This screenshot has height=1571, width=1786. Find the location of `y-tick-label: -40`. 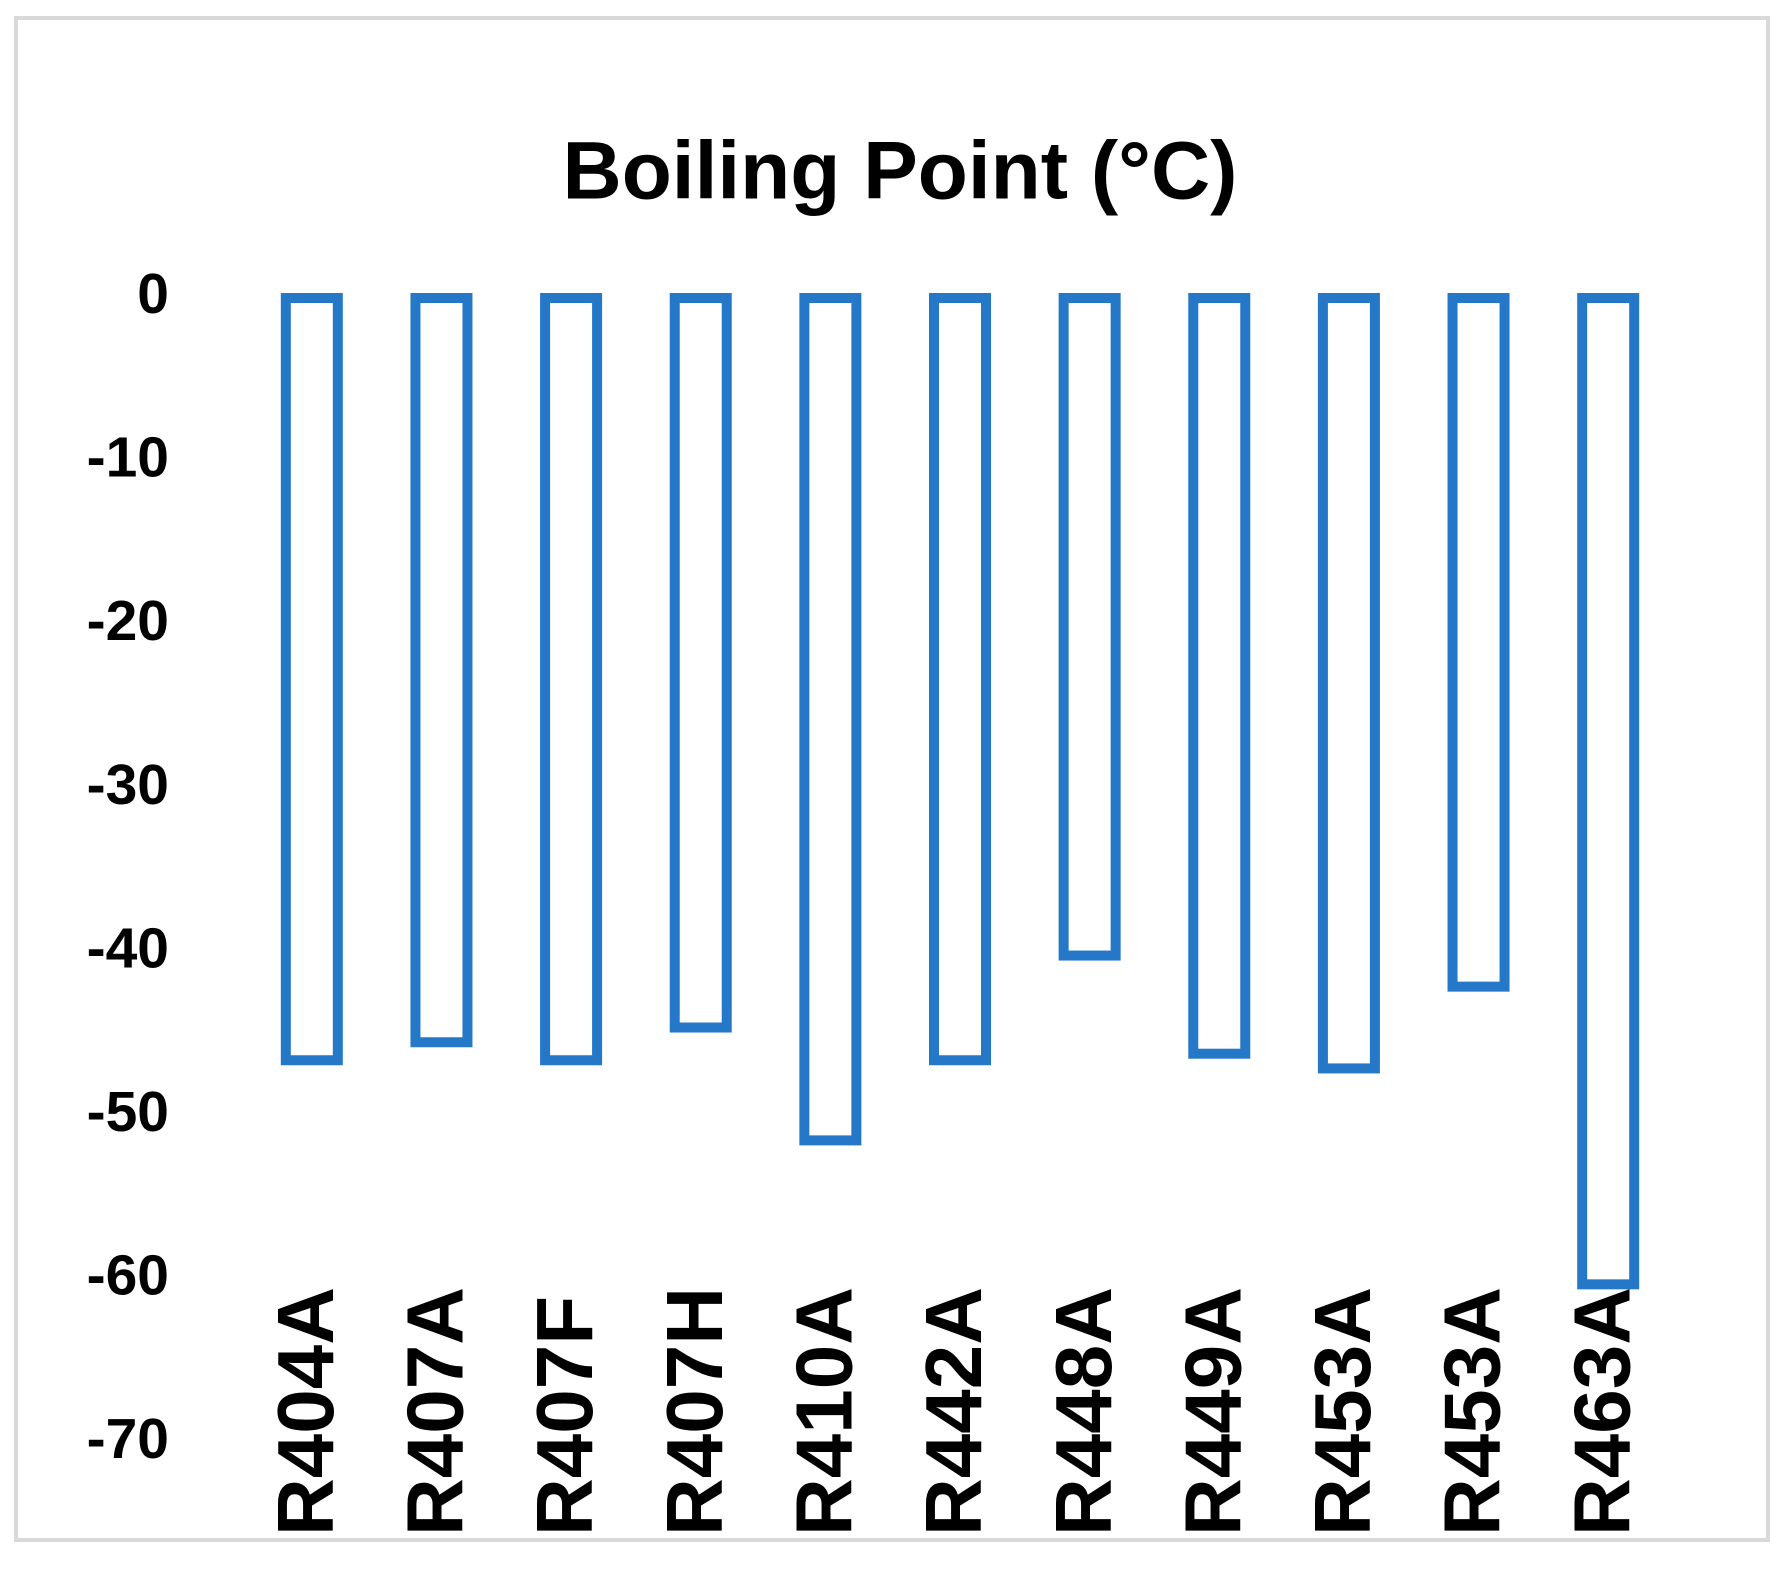

y-tick-label: -40 is located at coordinates (128, 948).